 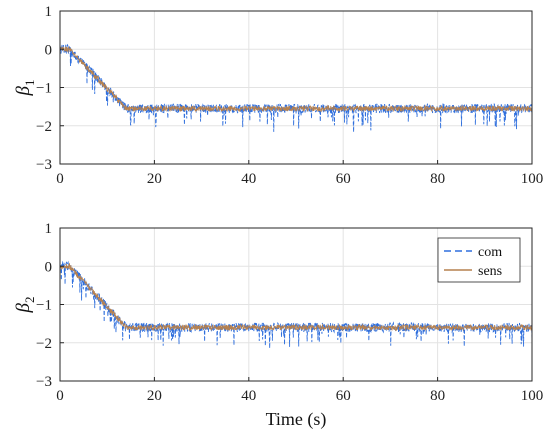 I want to click on y-axis-symbol-beta-2: β, so click(x=23, y=307).